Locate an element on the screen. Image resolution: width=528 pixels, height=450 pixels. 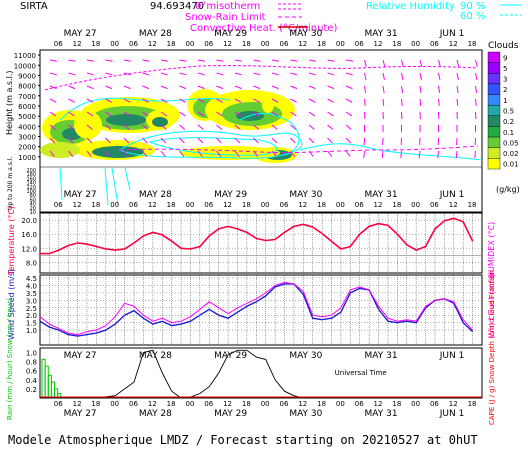
mid-axis-date: JUN 1 is located at coordinates (452, 195).